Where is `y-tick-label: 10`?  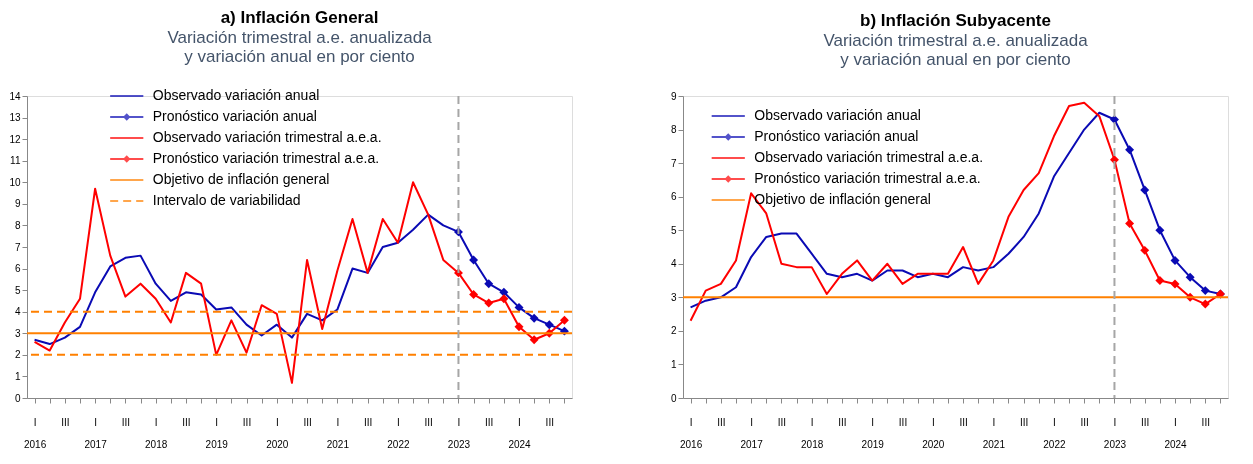 y-tick-label: 10 is located at coordinates (15, 182).